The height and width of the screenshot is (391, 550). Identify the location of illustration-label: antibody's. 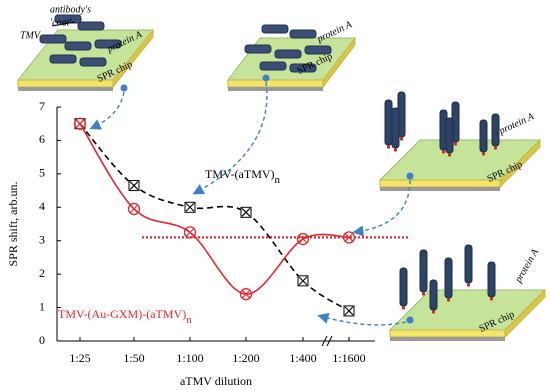
(70, 9).